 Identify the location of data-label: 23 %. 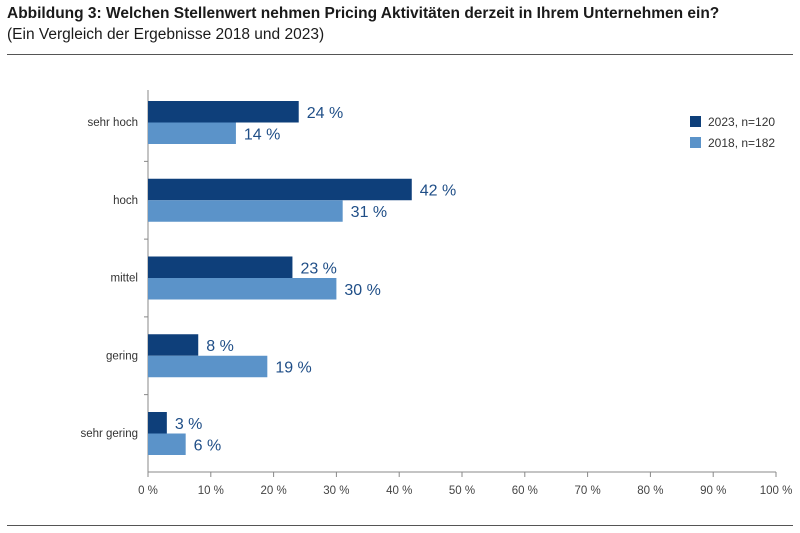
(318, 268).